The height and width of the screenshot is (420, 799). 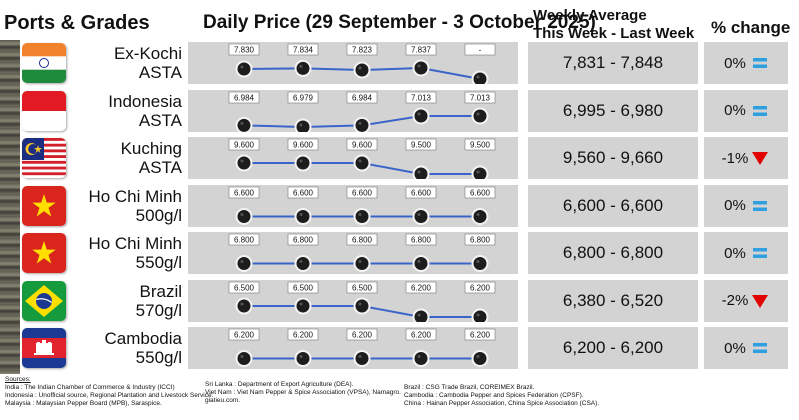 I want to click on price-label: 9.500, so click(x=421, y=145).